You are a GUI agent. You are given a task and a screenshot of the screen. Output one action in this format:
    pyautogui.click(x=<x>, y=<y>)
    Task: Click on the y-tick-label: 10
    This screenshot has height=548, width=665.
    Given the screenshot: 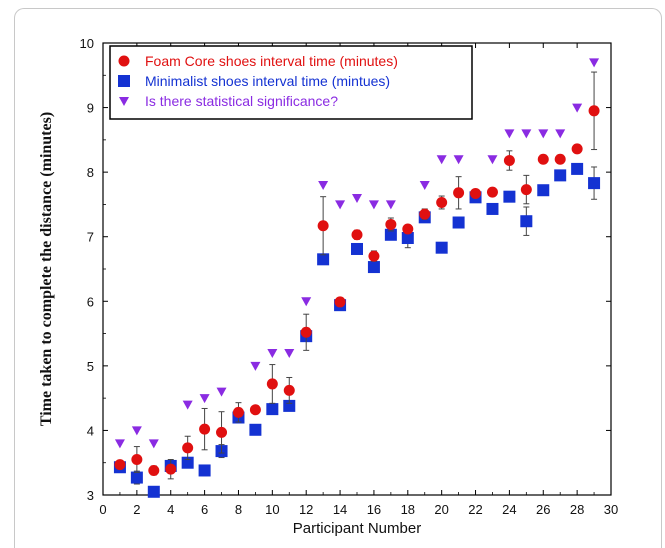 What is the action you would take?
    pyautogui.click(x=87, y=43)
    